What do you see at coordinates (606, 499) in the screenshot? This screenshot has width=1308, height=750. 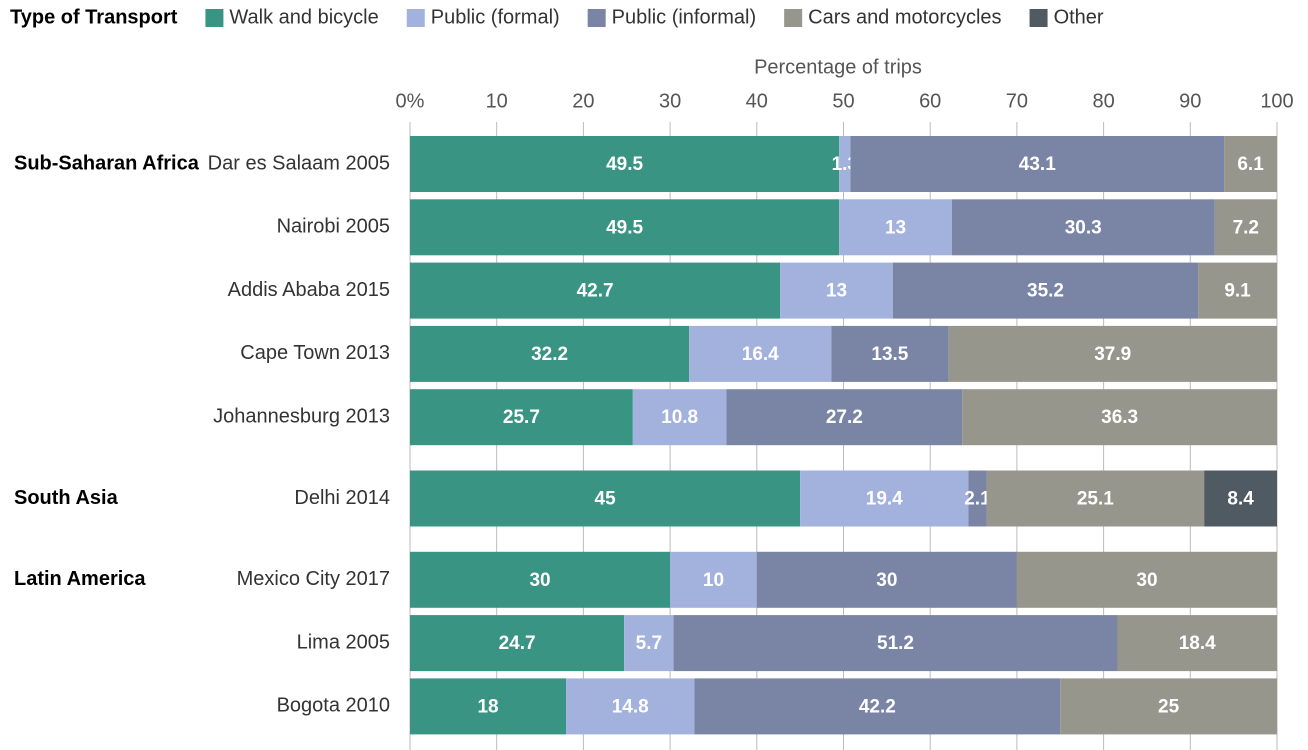 I see `data-label: 45` at bounding box center [606, 499].